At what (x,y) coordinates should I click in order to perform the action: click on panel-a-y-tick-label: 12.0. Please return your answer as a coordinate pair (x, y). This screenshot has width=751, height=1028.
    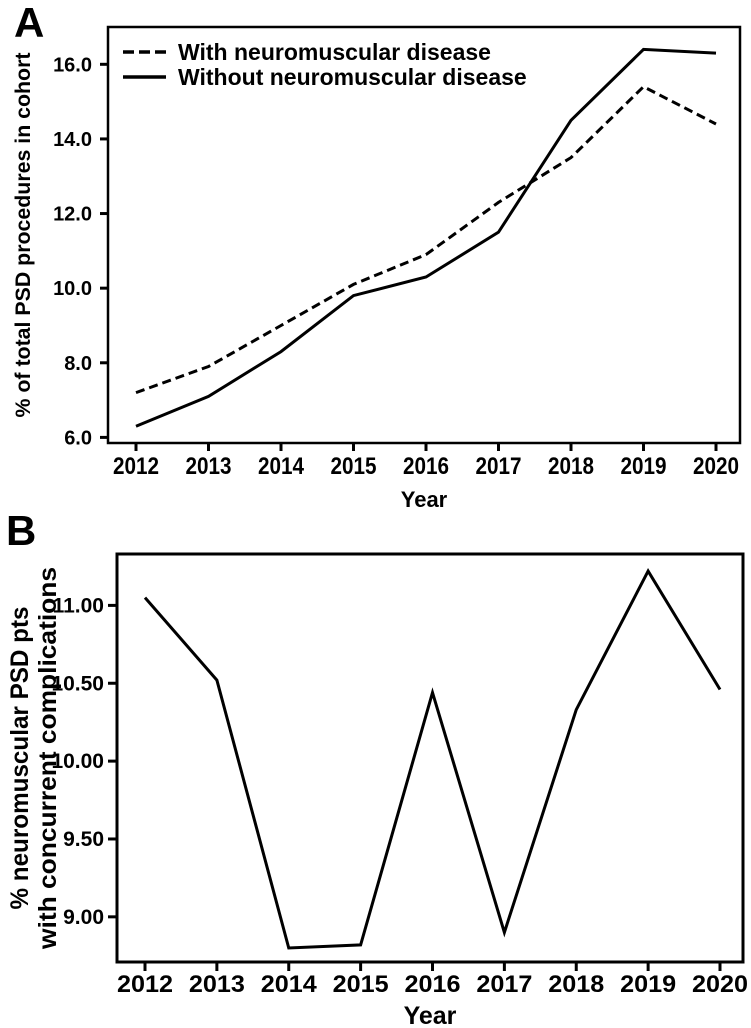
    Looking at the image, I should click on (72, 215).